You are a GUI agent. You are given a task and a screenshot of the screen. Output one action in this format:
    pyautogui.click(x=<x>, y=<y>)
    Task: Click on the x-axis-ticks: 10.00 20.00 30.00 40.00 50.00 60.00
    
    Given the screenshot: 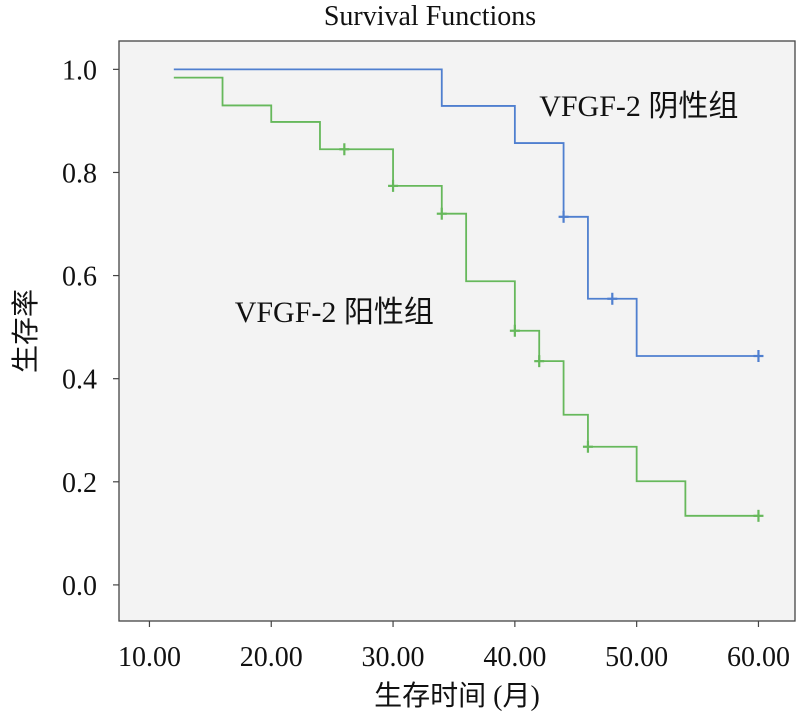 What is the action you would take?
    pyautogui.click(x=454, y=647)
    